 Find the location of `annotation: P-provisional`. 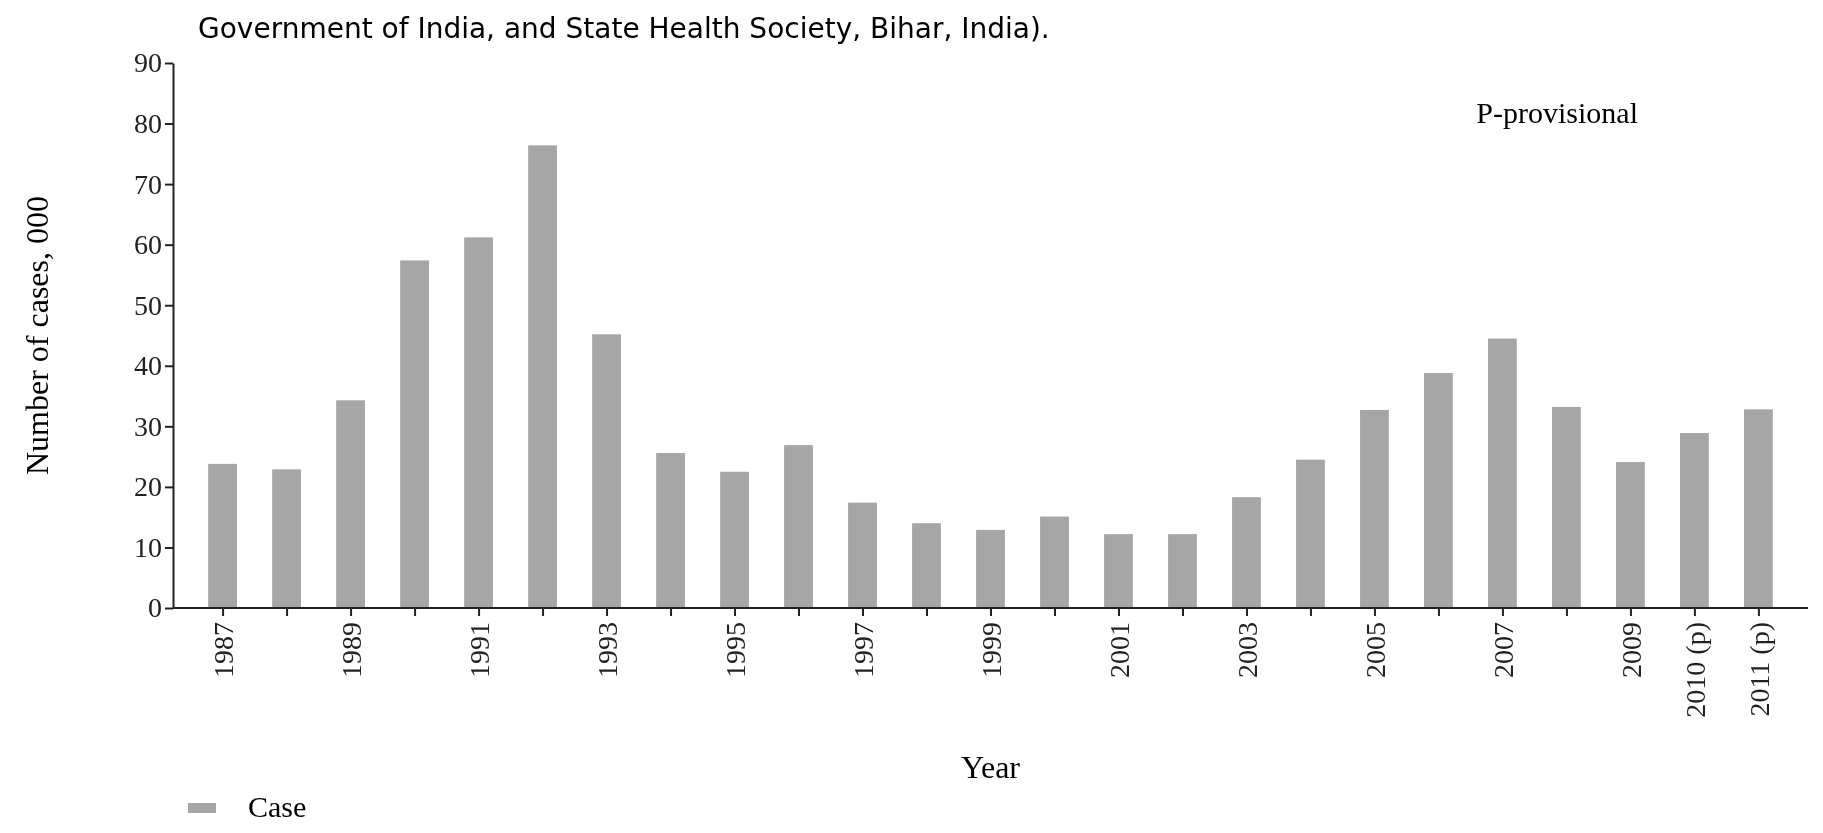

annotation: P-provisional is located at coordinates (1557, 112).